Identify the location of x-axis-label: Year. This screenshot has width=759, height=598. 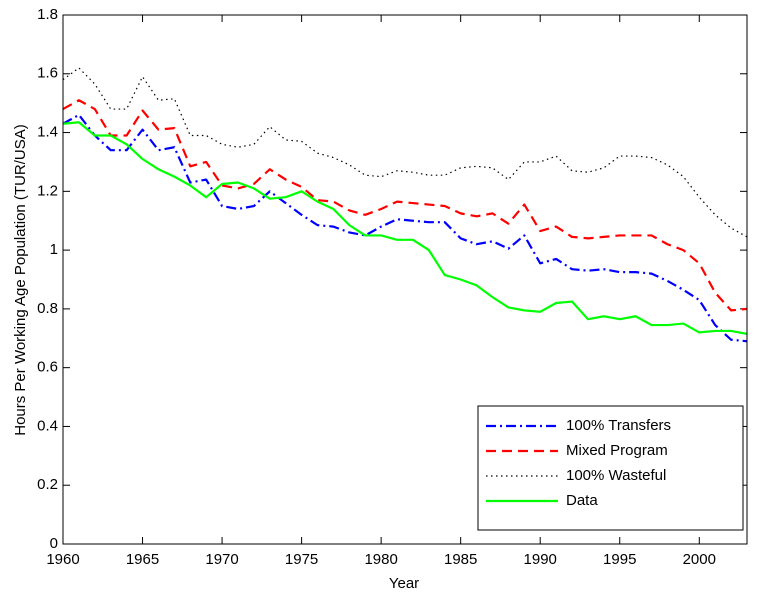
(404, 583).